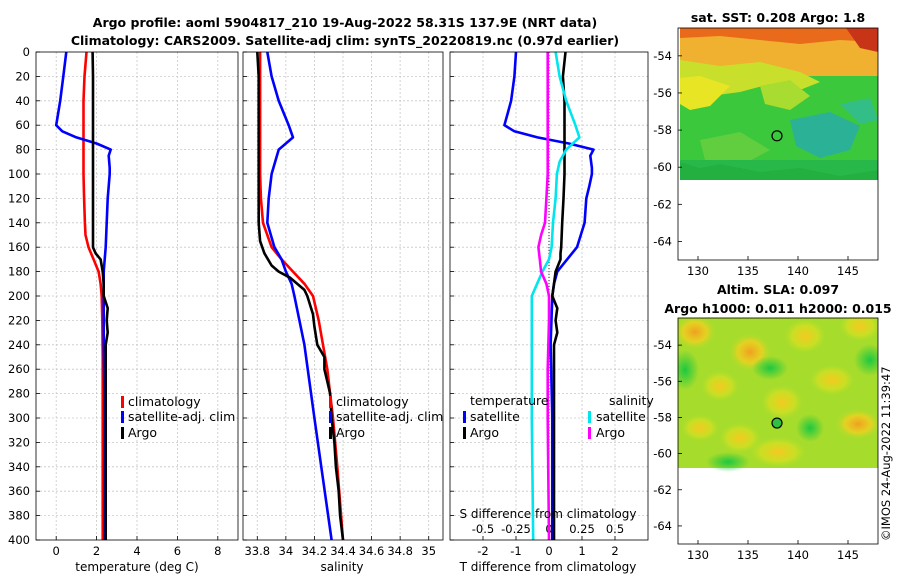  What do you see at coordinates (286, 551) in the screenshot?
I see `x-tick-label: 34` at bounding box center [286, 551].